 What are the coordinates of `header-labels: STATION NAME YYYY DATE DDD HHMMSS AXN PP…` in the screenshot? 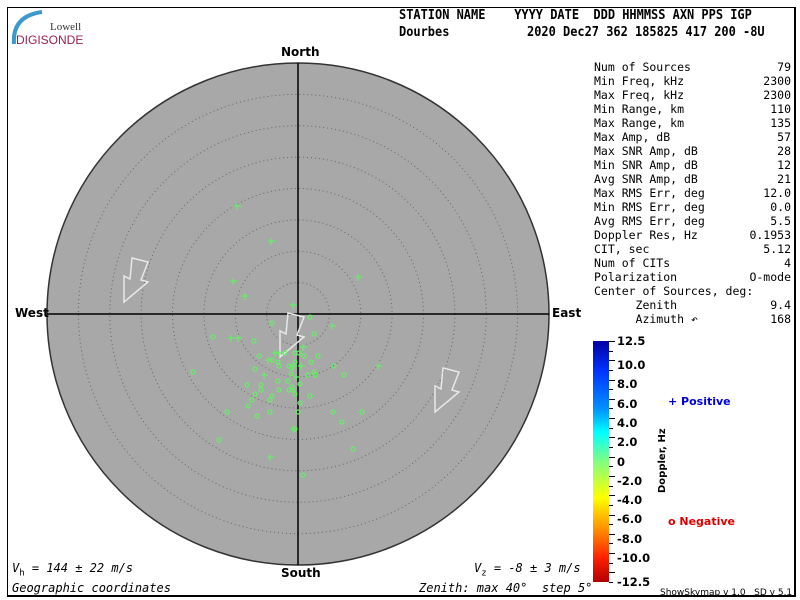 It's located at (575, 15).